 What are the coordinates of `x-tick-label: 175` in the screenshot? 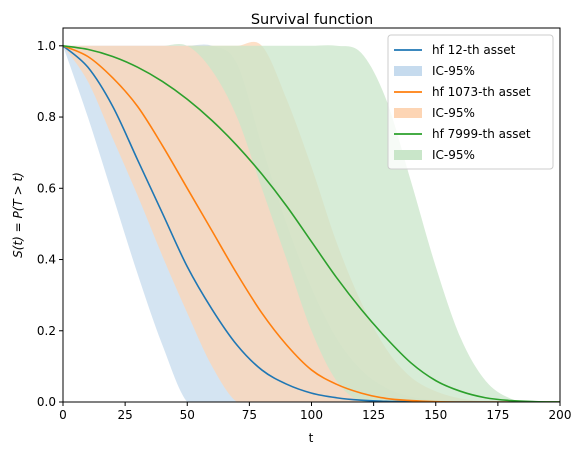 It's located at (497, 415).